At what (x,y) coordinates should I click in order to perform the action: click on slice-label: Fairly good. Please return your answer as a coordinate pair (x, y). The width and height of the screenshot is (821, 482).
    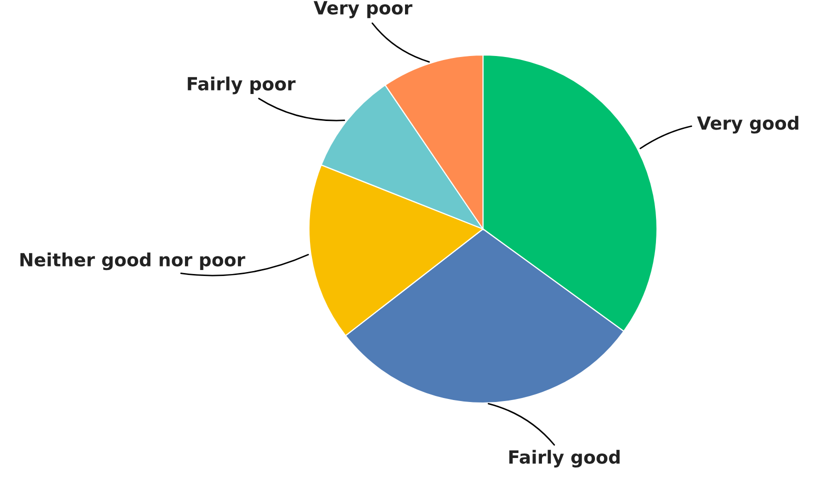
    Looking at the image, I should click on (564, 459).